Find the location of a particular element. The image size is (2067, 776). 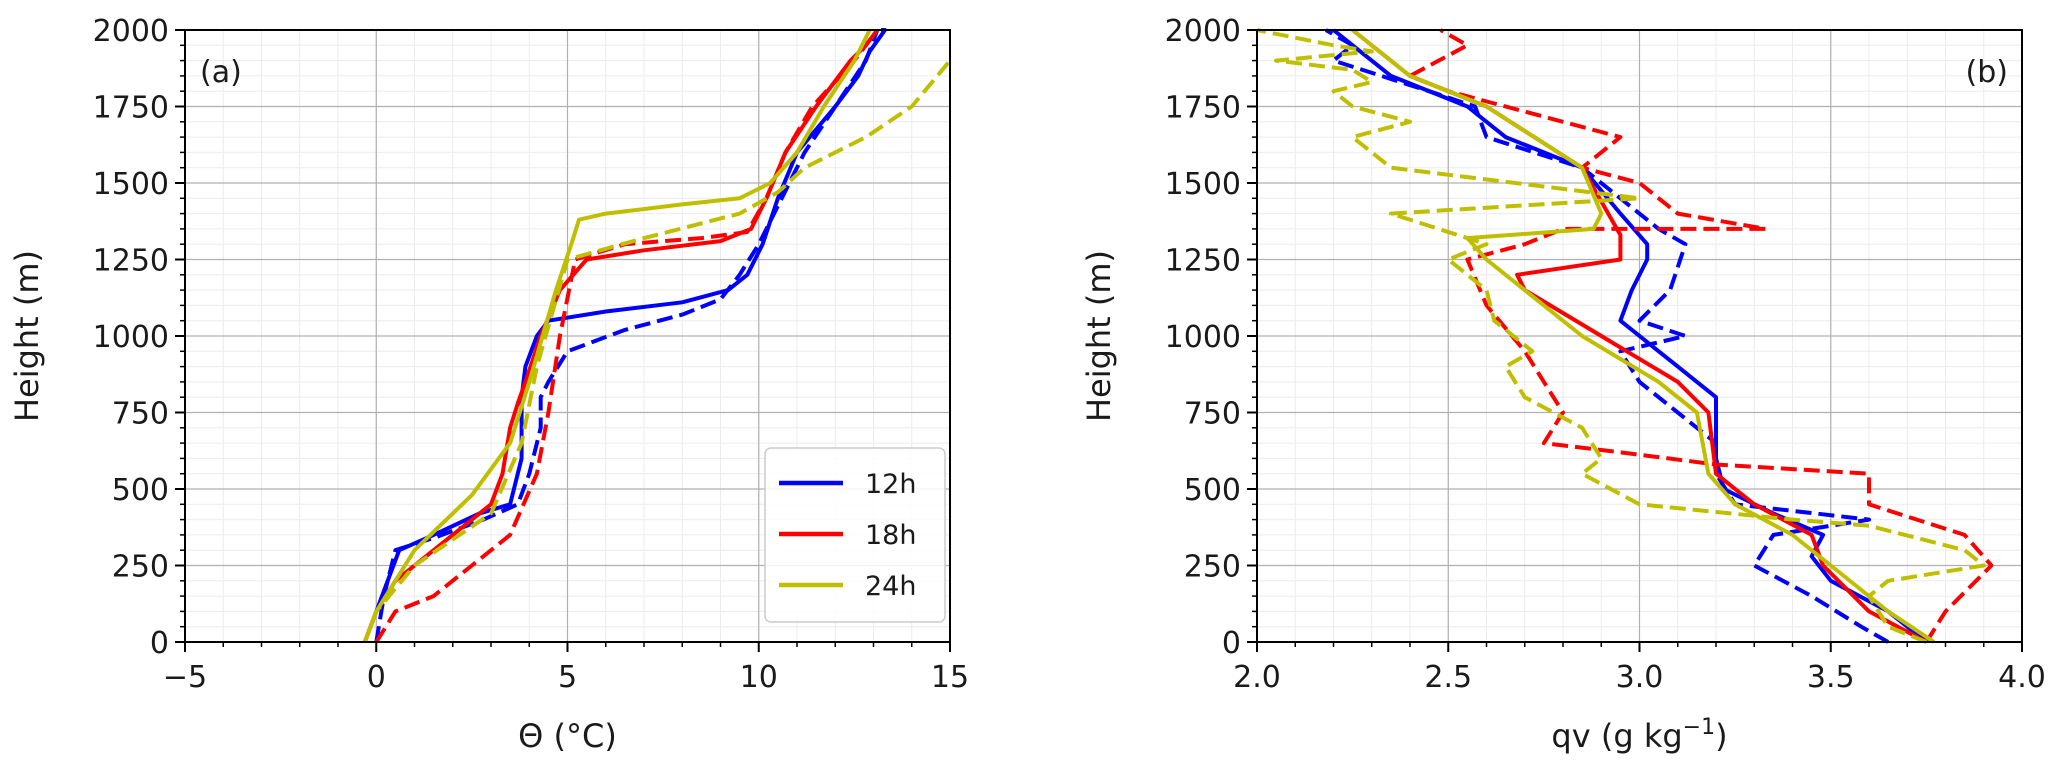

legend-box is located at coordinates (855, 535).